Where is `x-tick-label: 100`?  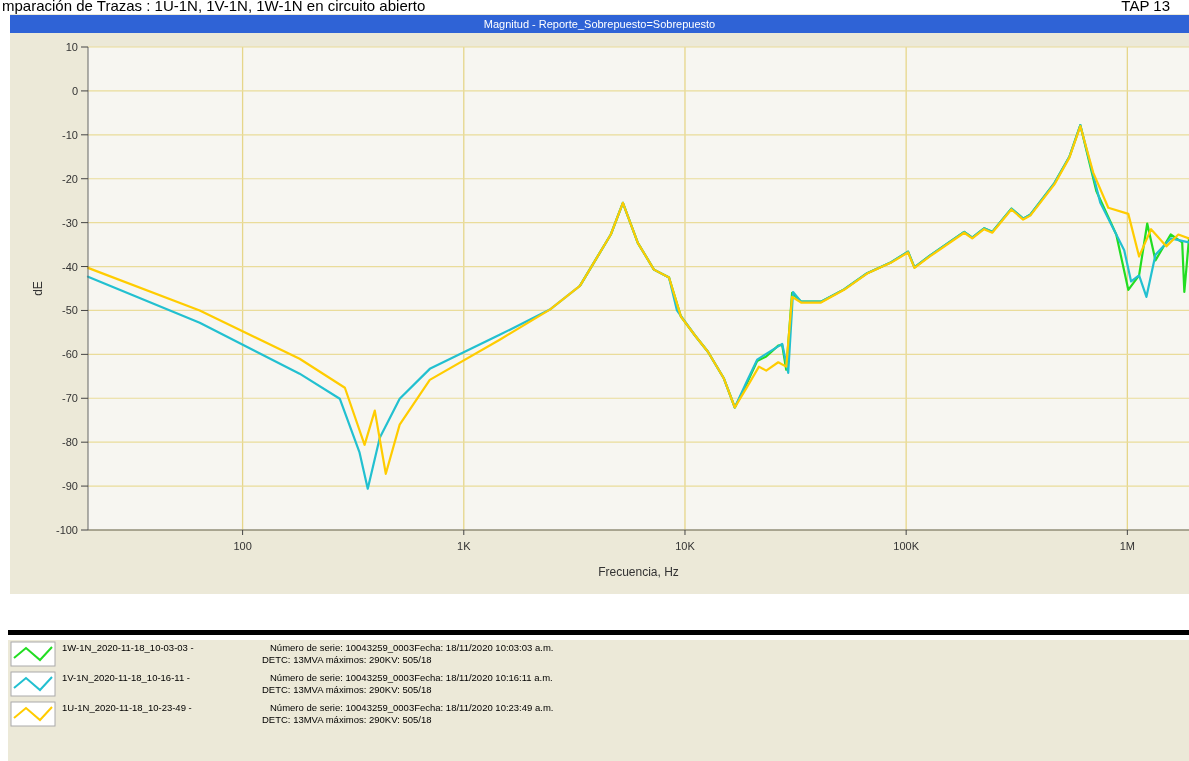
x-tick-label: 100 is located at coordinates (242, 546).